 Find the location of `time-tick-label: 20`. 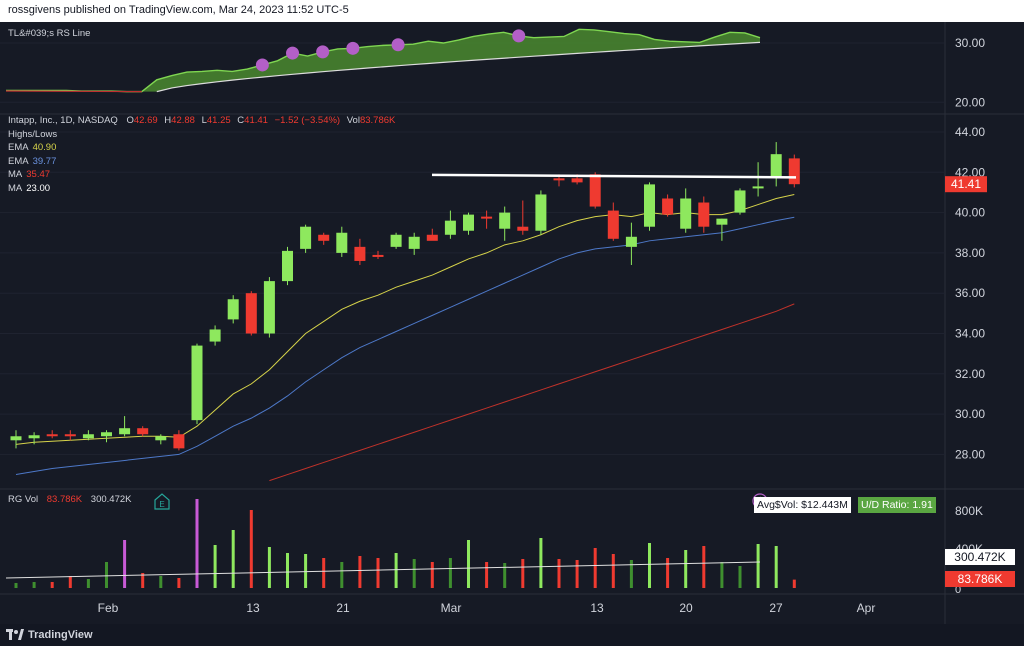

time-tick-label: 20 is located at coordinates (686, 608).